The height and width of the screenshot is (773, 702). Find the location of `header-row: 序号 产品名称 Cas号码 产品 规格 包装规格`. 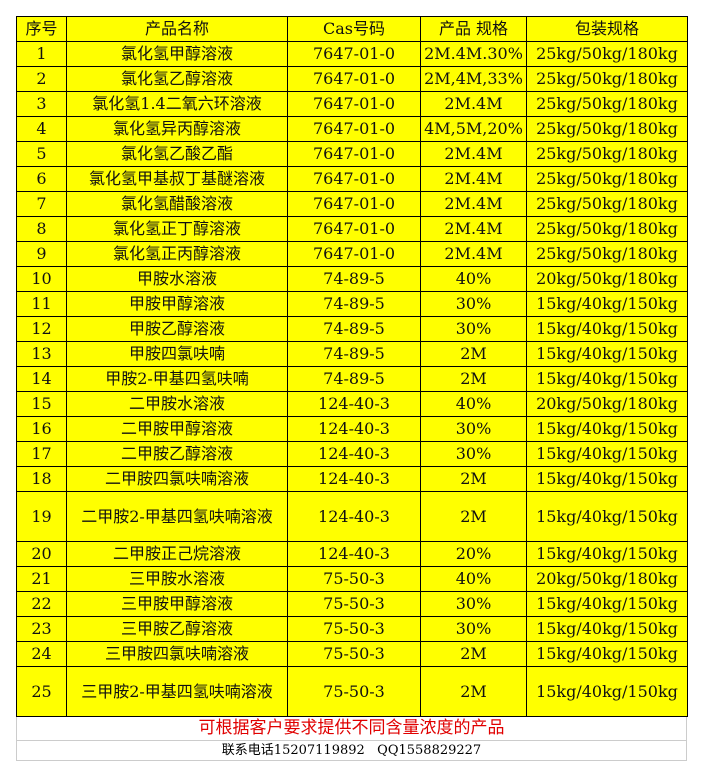

header-row: 序号 产品名称 Cas号码 产品 规格 包装规格 is located at coordinates (352, 29).